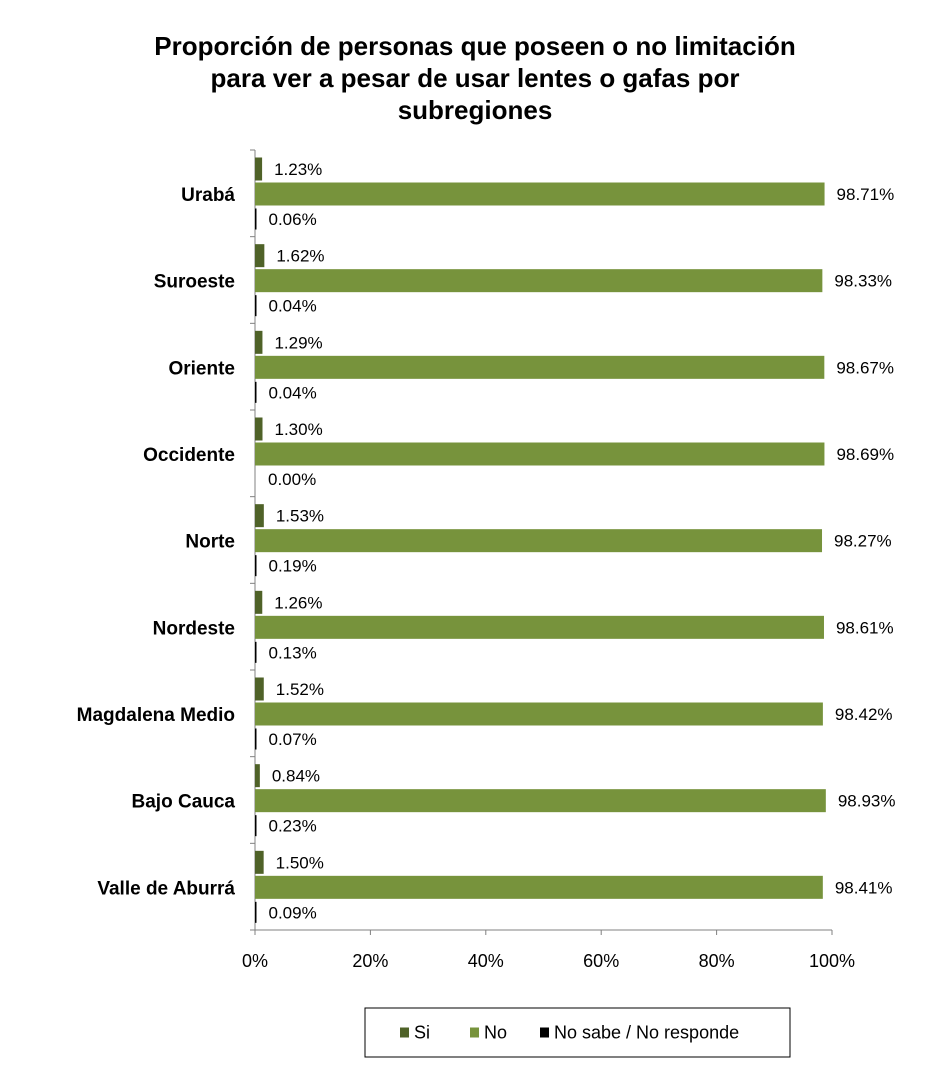 The width and height of the screenshot is (950, 1069). Describe the element at coordinates (292, 479) in the screenshot. I see `data-label: 0.00%` at that location.